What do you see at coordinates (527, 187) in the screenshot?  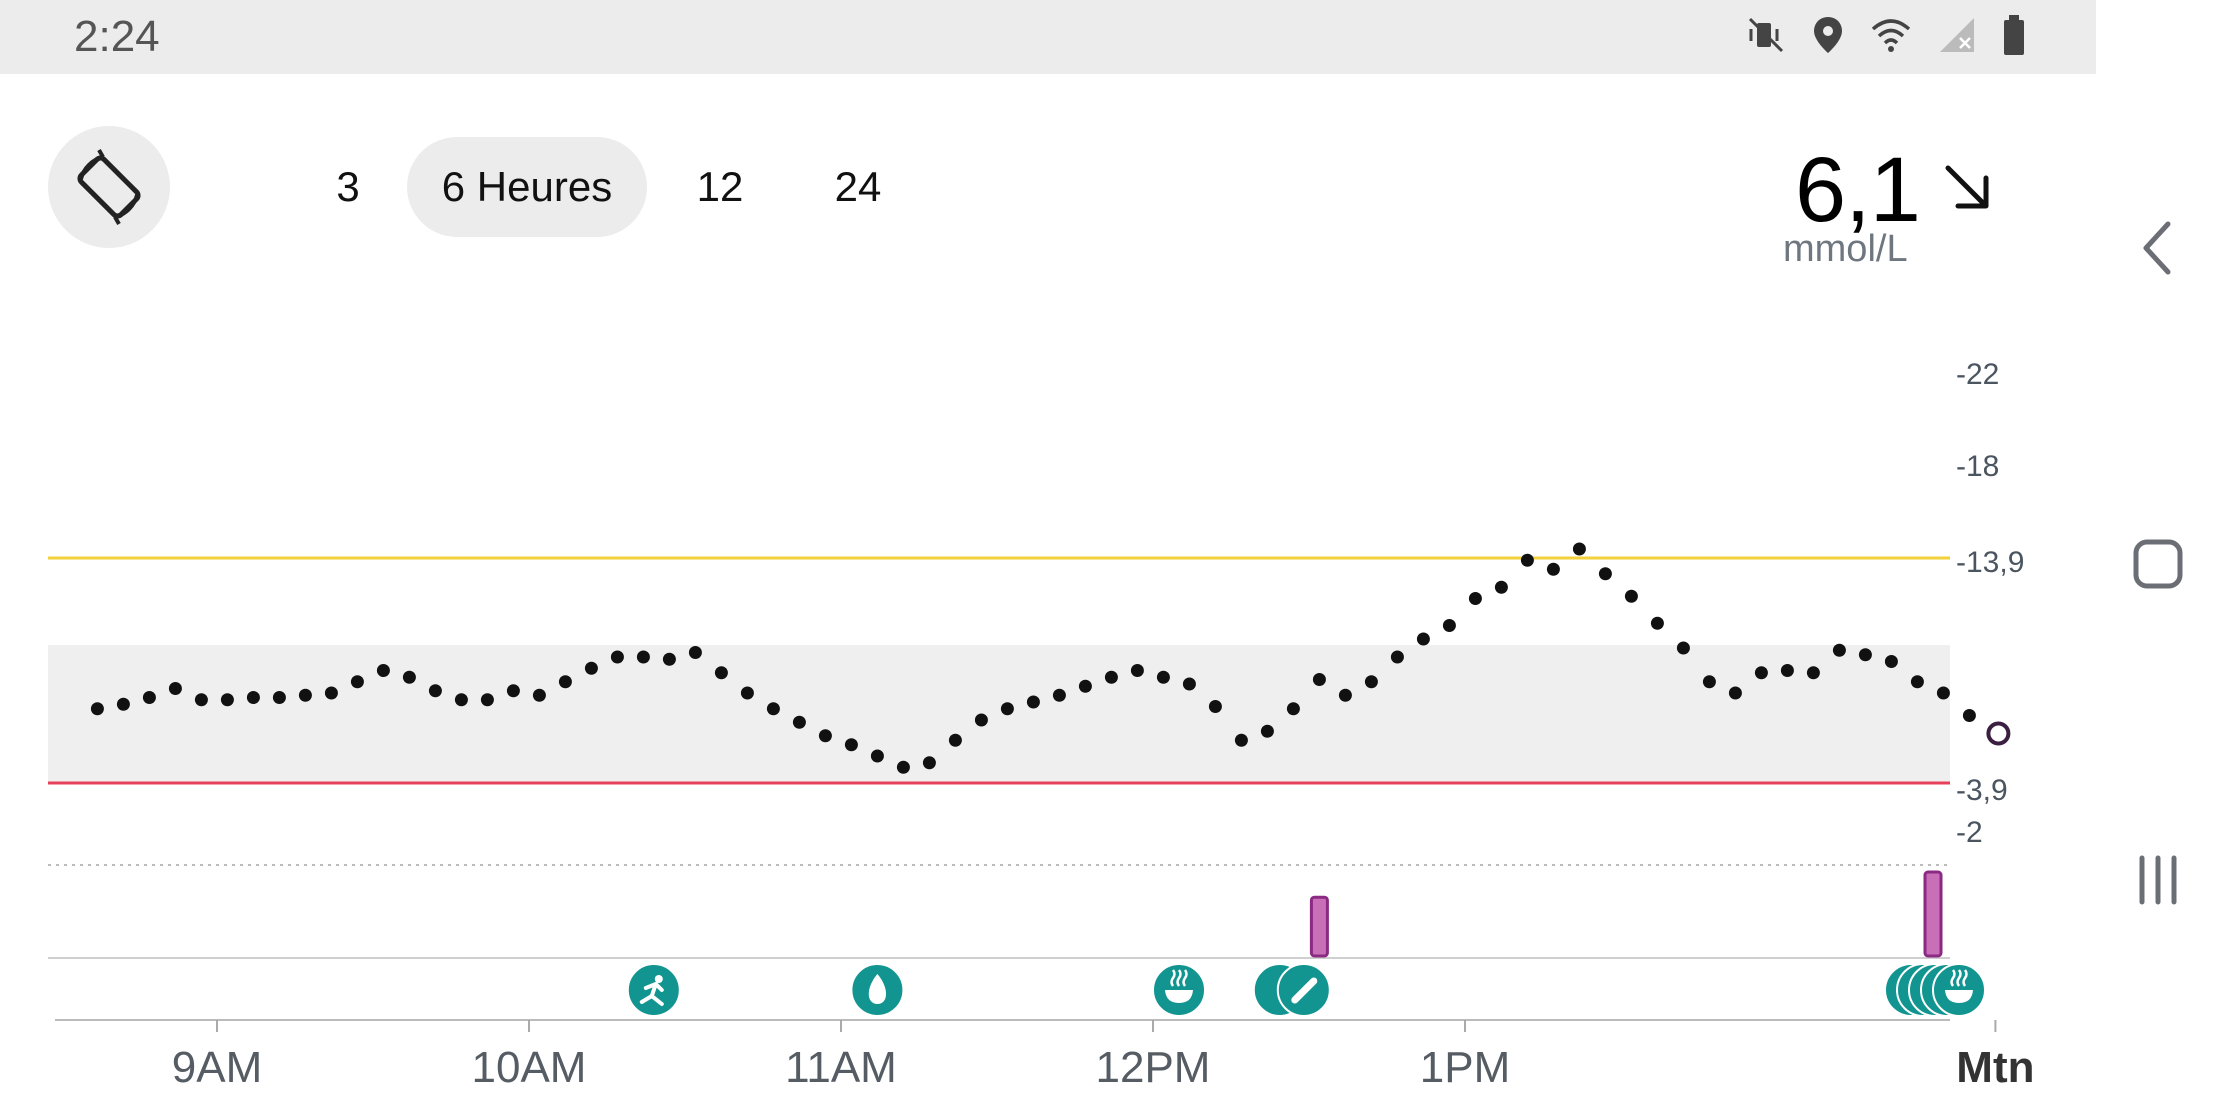 I see `range-6h-selected: 6 Heures` at bounding box center [527, 187].